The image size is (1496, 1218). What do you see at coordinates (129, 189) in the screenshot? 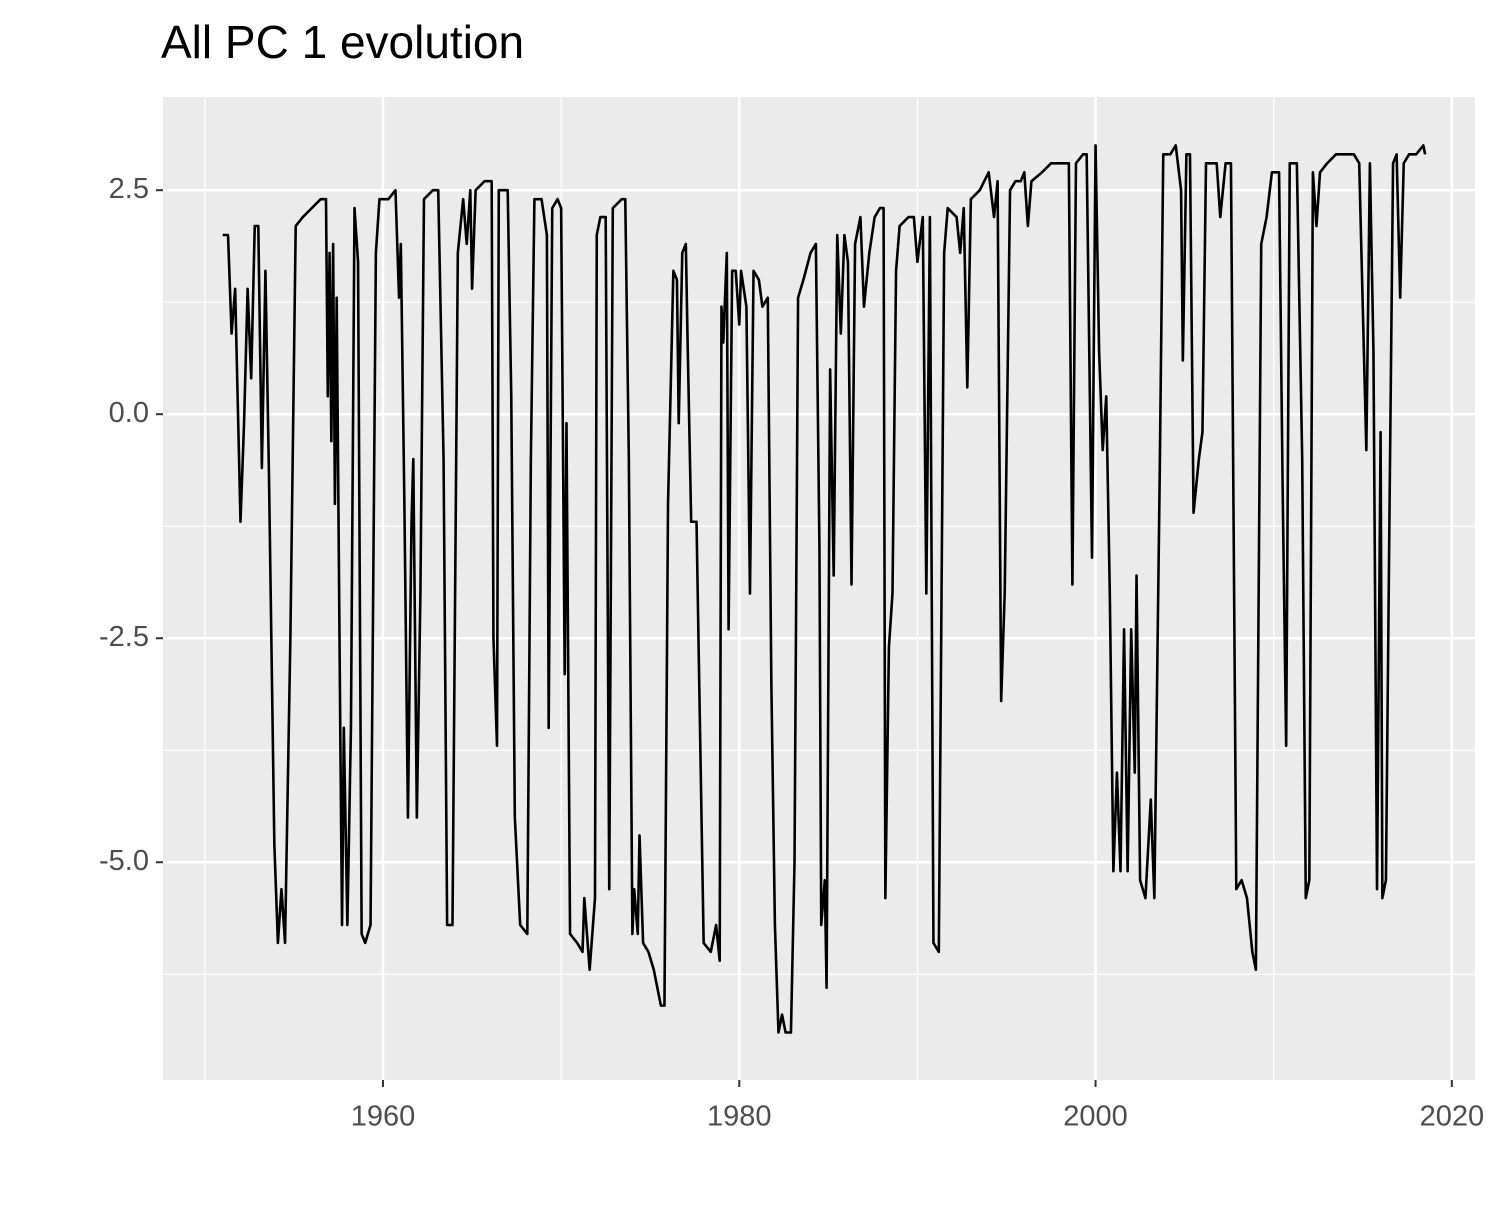
I see `y-tick-label: 2.5` at bounding box center [129, 189].